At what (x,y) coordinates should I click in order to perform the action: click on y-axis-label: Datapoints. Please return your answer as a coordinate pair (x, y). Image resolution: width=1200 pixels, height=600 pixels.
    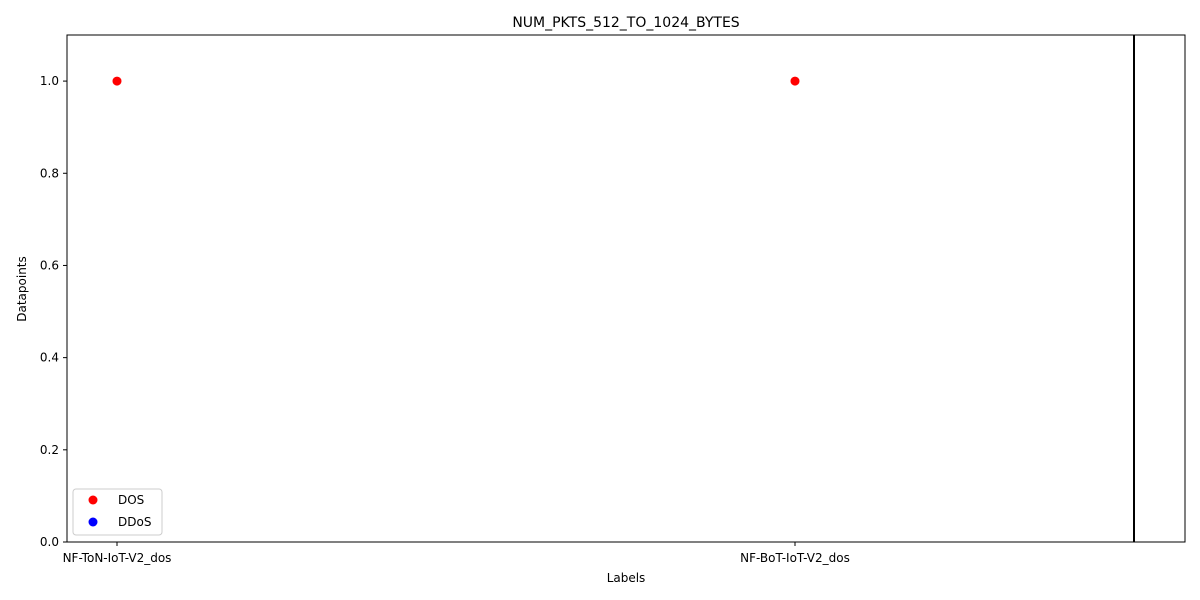
    Looking at the image, I should click on (22, 289).